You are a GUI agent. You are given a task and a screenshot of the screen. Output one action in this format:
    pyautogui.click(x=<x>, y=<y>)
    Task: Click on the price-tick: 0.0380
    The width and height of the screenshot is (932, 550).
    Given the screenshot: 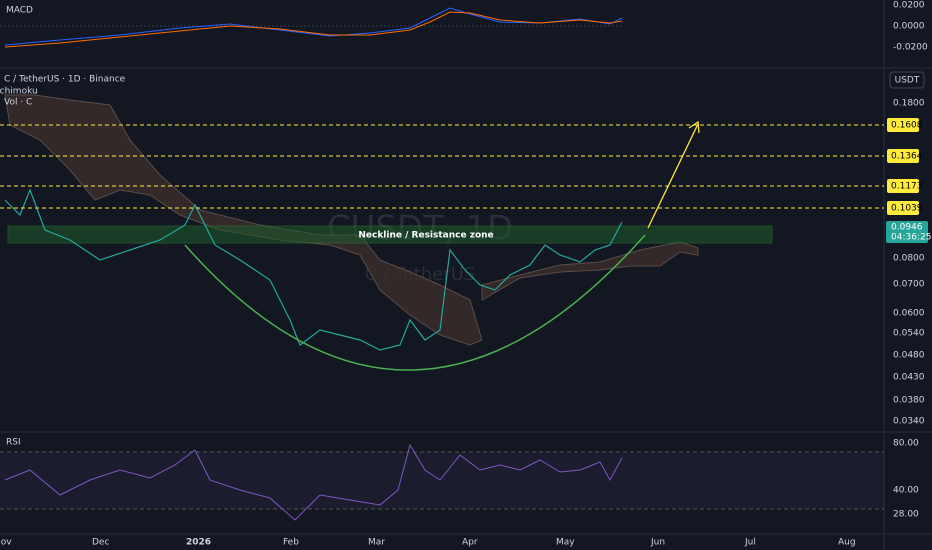 What is the action you would take?
    pyautogui.click(x=909, y=401)
    